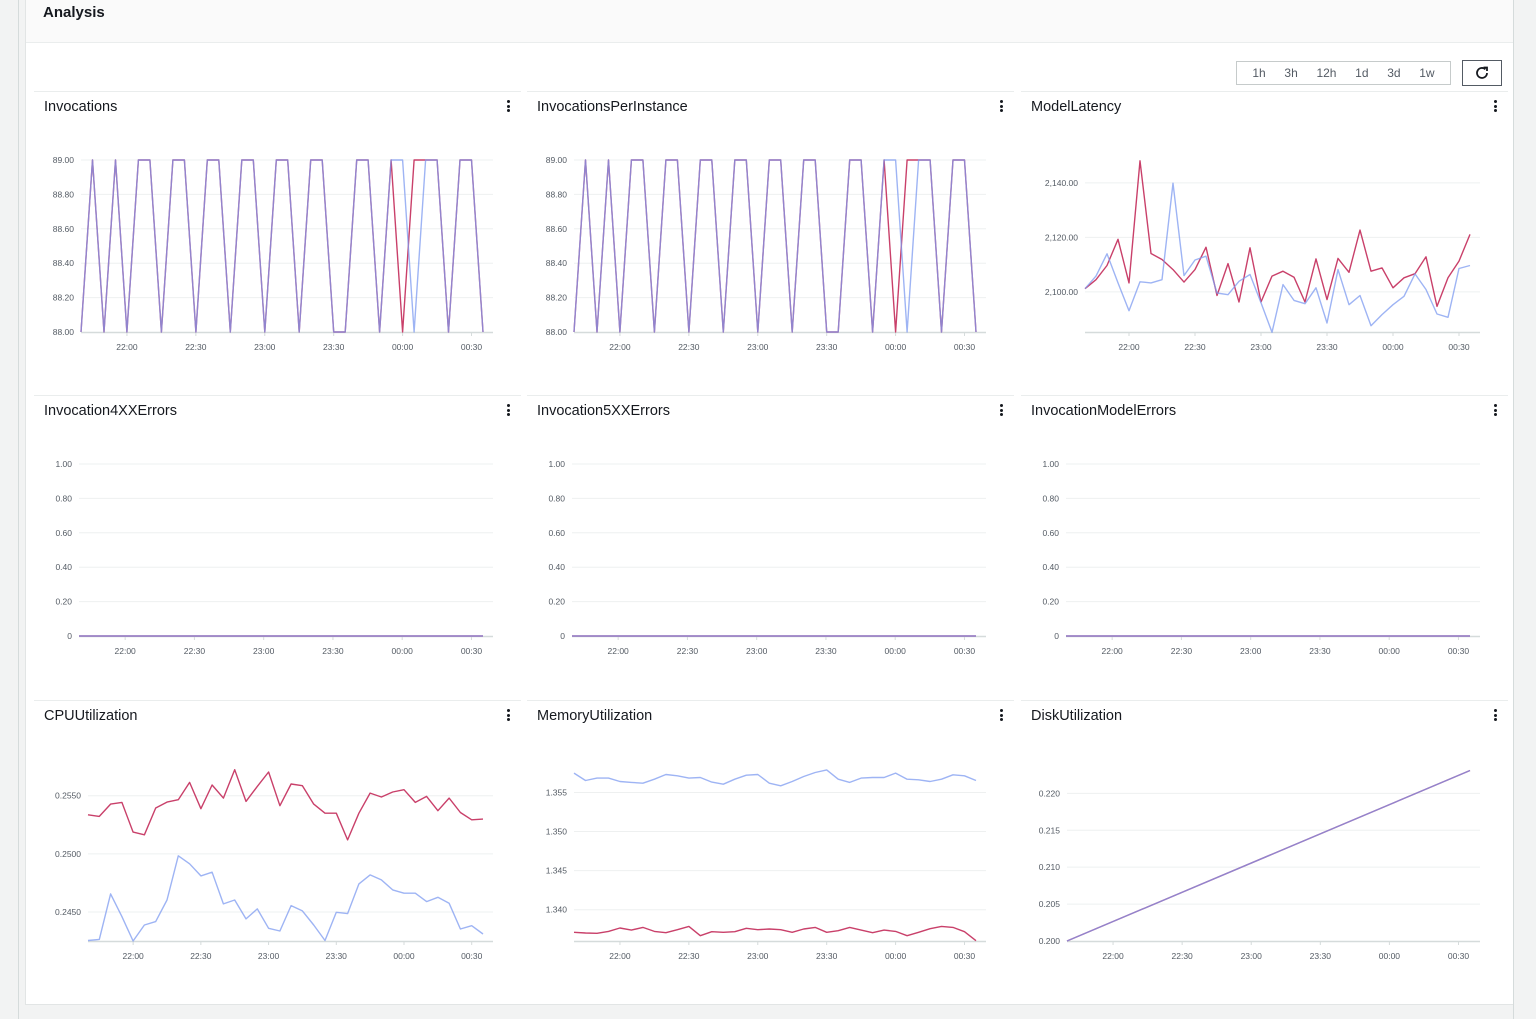 The height and width of the screenshot is (1019, 1536). What do you see at coordinates (1427, 73) in the screenshot?
I see `range-1w-button: 1w` at bounding box center [1427, 73].